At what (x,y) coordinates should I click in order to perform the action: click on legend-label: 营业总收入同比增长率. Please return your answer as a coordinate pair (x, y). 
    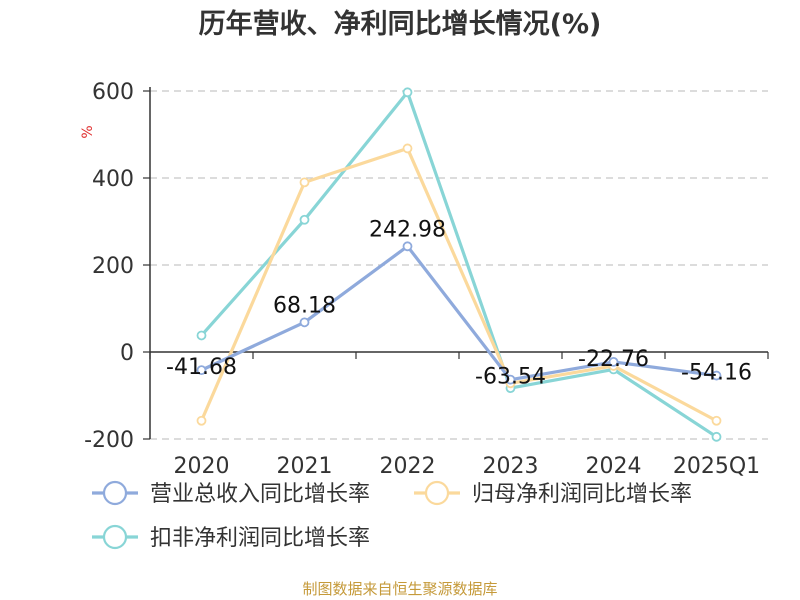
    Looking at the image, I should click on (260, 494).